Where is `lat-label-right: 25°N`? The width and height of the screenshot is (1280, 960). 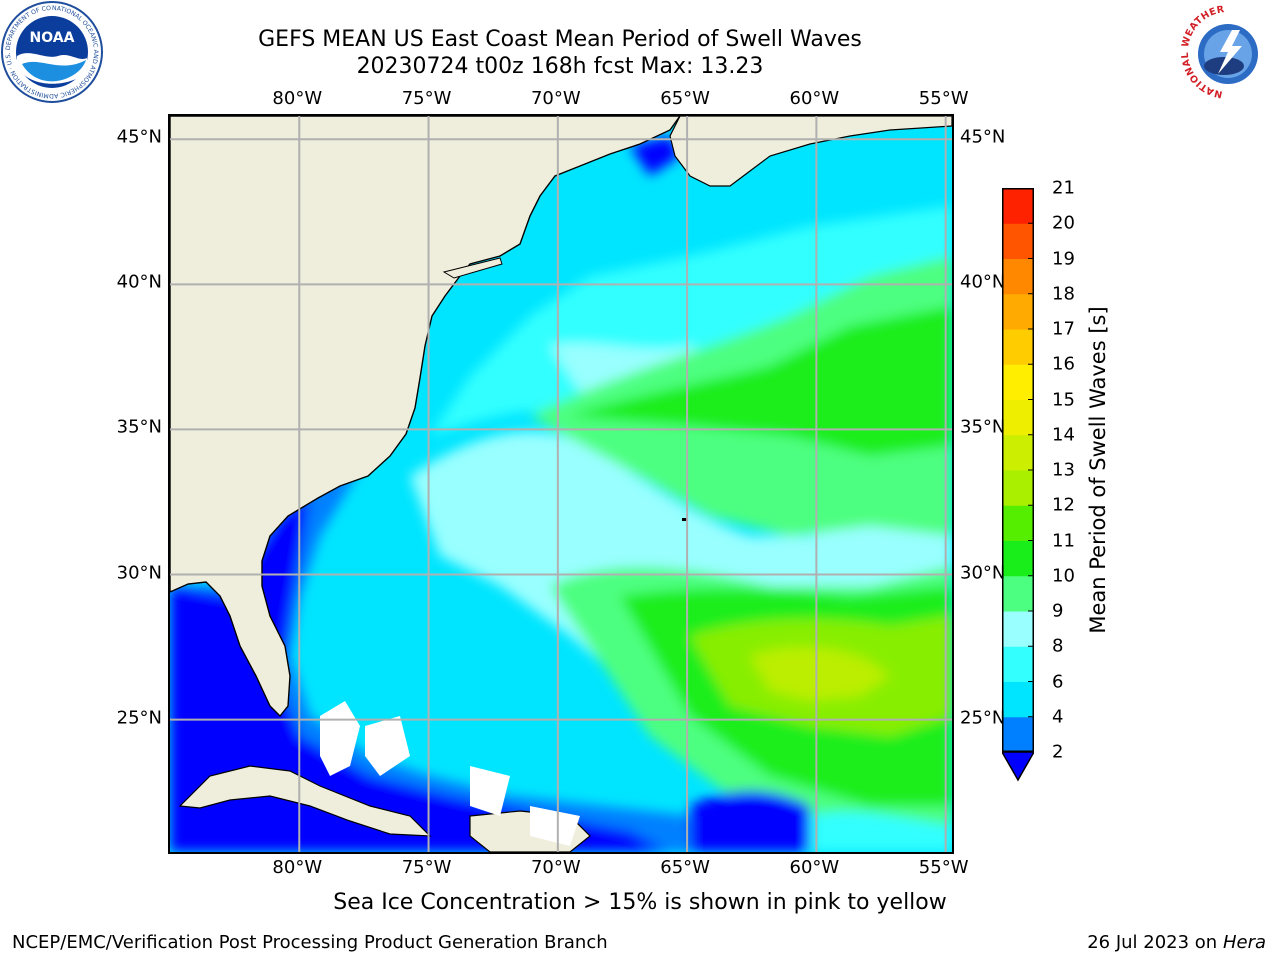
lat-label-right: 25°N is located at coordinates (983, 718).